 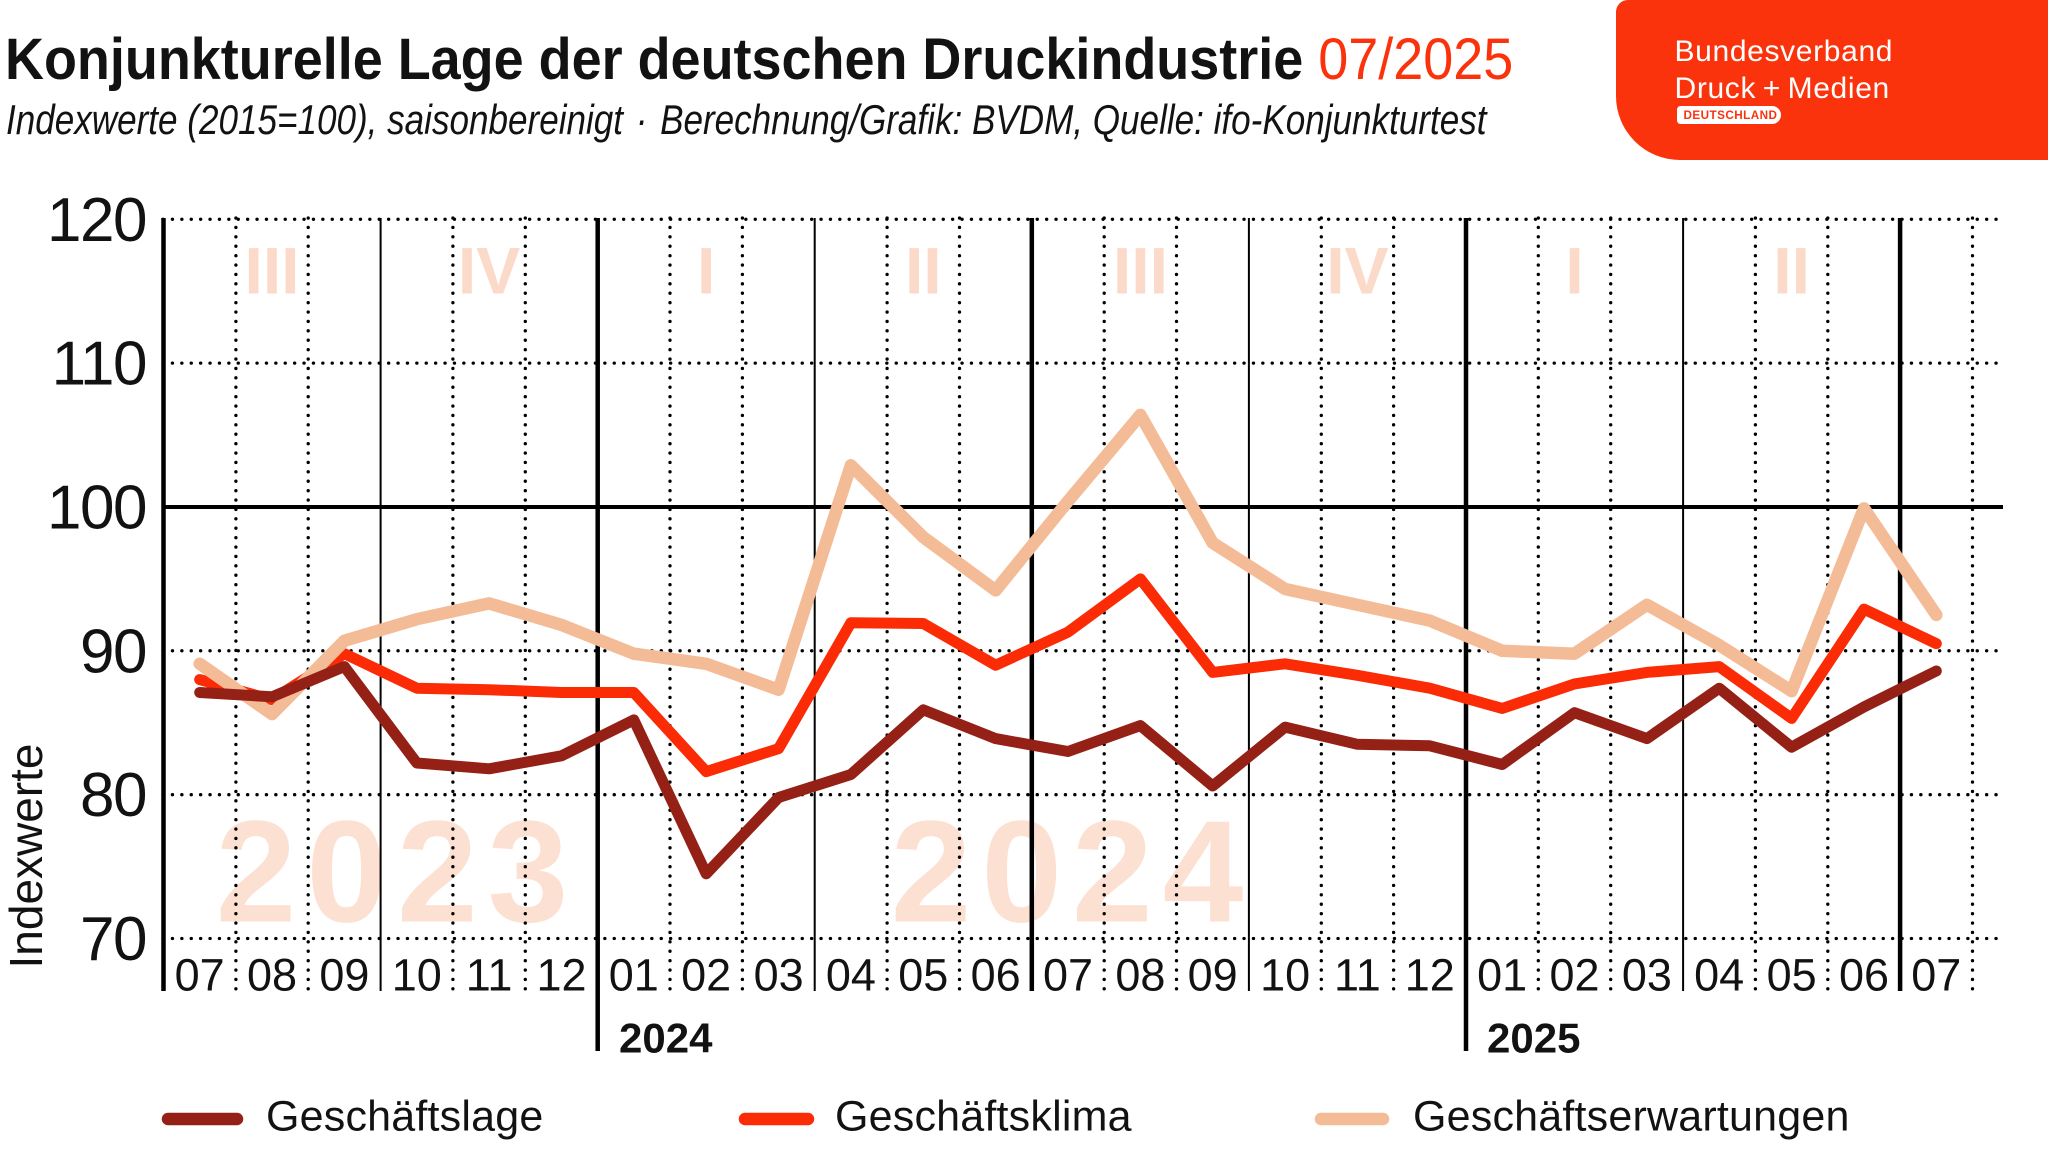 What do you see at coordinates (1533, 1038) in the screenshot?
I see `svg-text: 2025` at bounding box center [1533, 1038].